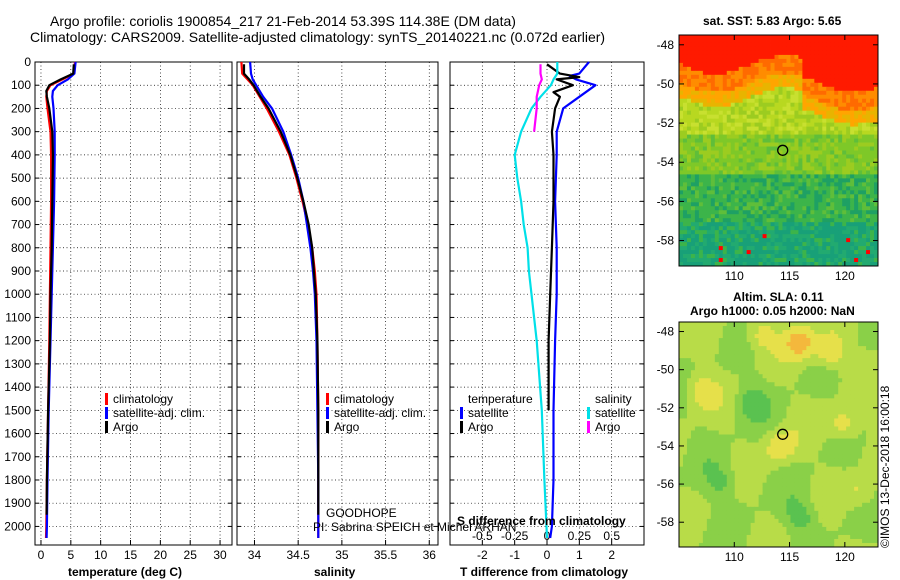 This screenshot has height=580, width=900. What do you see at coordinates (101, 555) in the screenshot?
I see `temp-xtick-label: 10` at bounding box center [101, 555].